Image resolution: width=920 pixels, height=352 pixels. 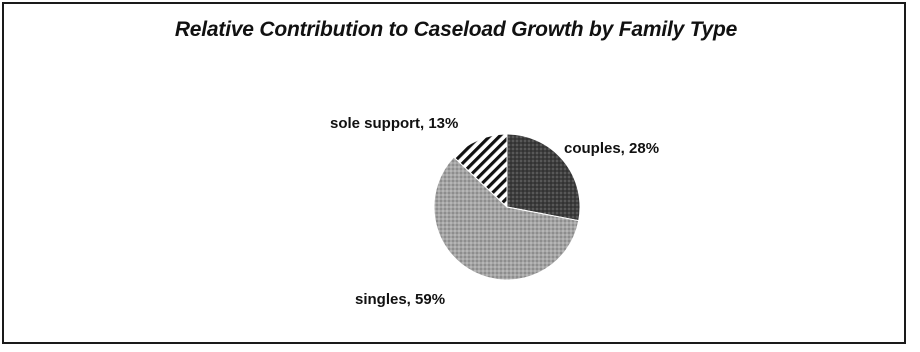 I want to click on slice-label-couples: couples, 28%, so click(x=611, y=148).